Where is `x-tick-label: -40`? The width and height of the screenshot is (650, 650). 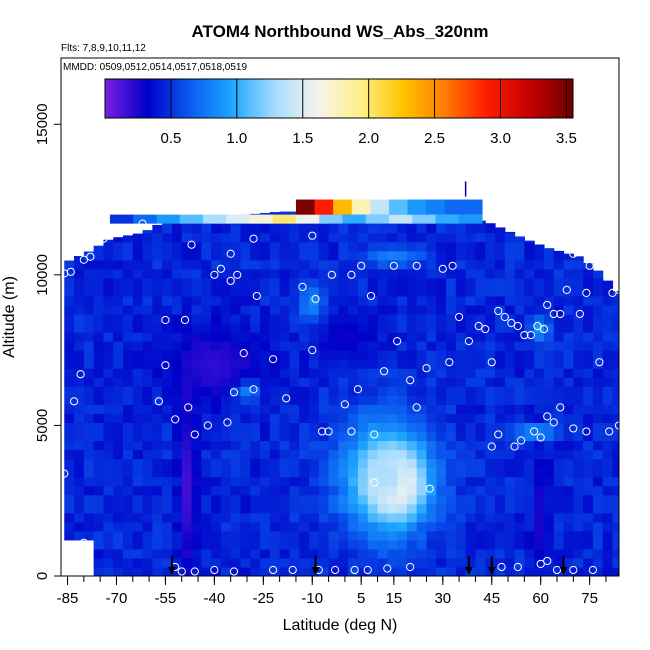
x-tick-label: -40 is located at coordinates (215, 598).